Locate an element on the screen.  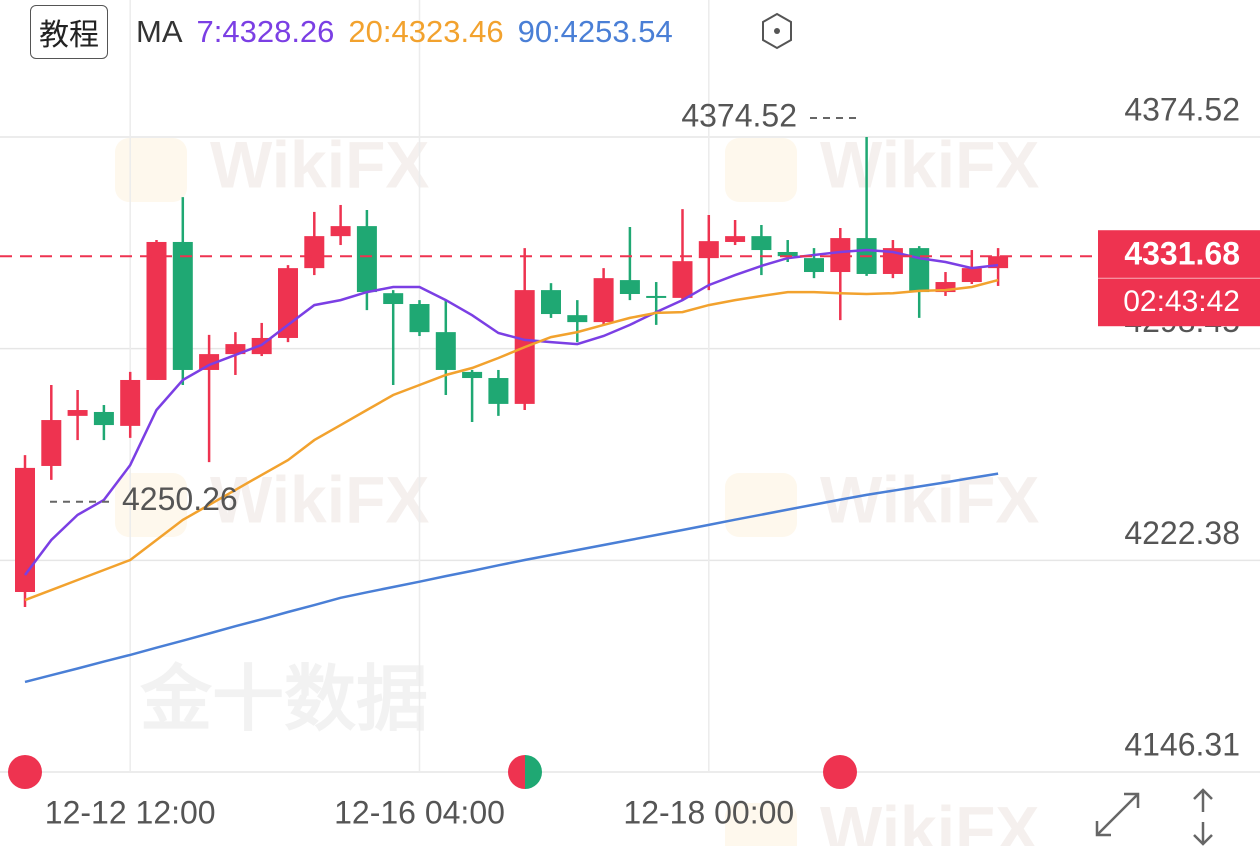
legend-entry: 7:4328.26 is located at coordinates (265, 31).